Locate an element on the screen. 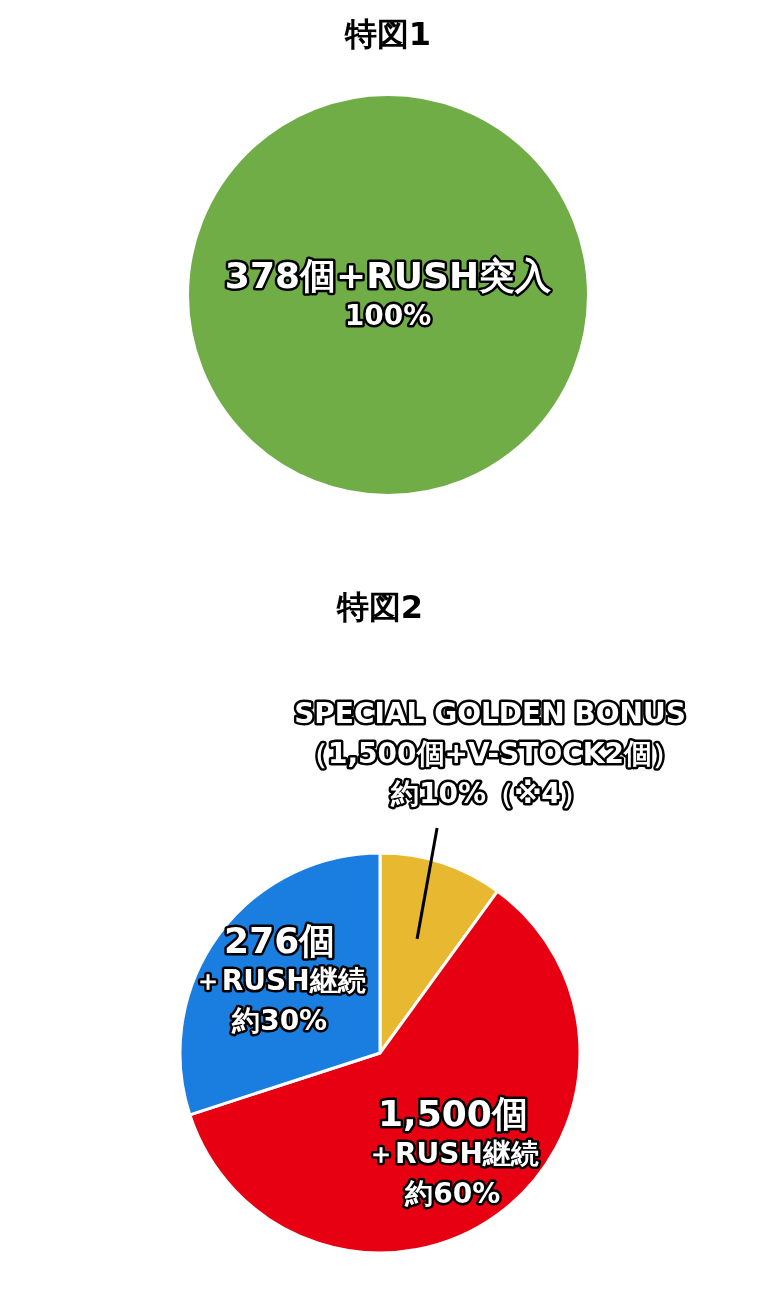  slice-label: 378個+RUSH突入 is located at coordinates (388, 275).